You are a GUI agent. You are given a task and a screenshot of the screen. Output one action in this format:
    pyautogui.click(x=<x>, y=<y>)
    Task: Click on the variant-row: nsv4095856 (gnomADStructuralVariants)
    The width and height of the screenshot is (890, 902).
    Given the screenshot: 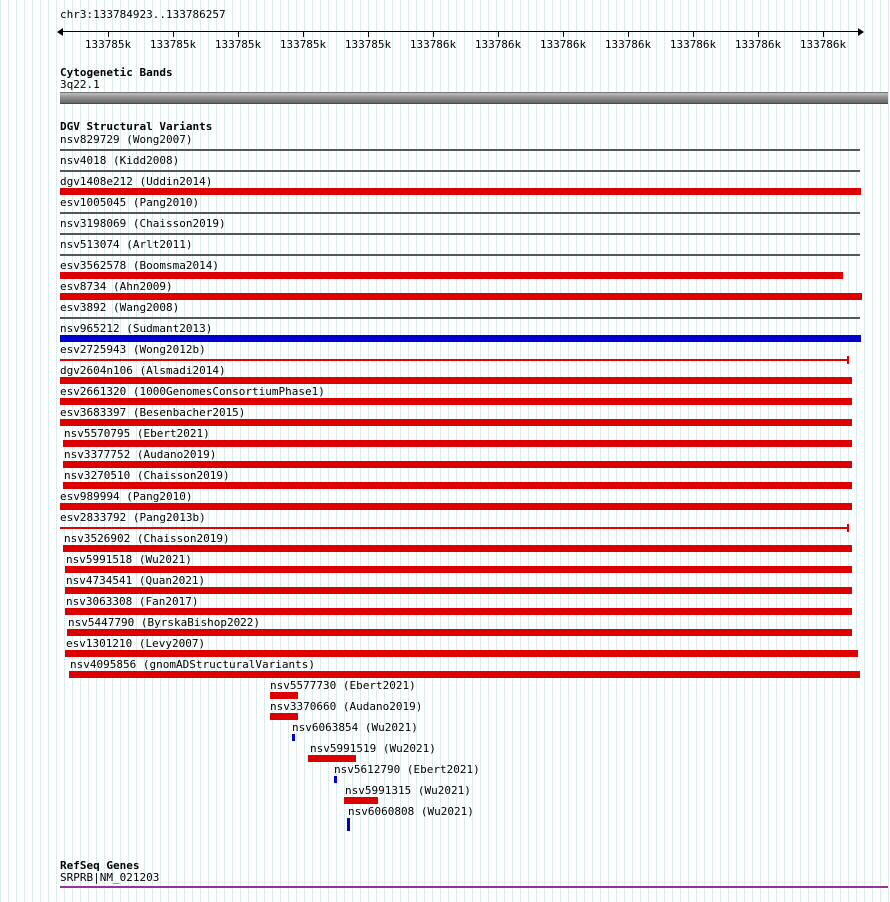 What is the action you would take?
    pyautogui.click(x=445, y=669)
    